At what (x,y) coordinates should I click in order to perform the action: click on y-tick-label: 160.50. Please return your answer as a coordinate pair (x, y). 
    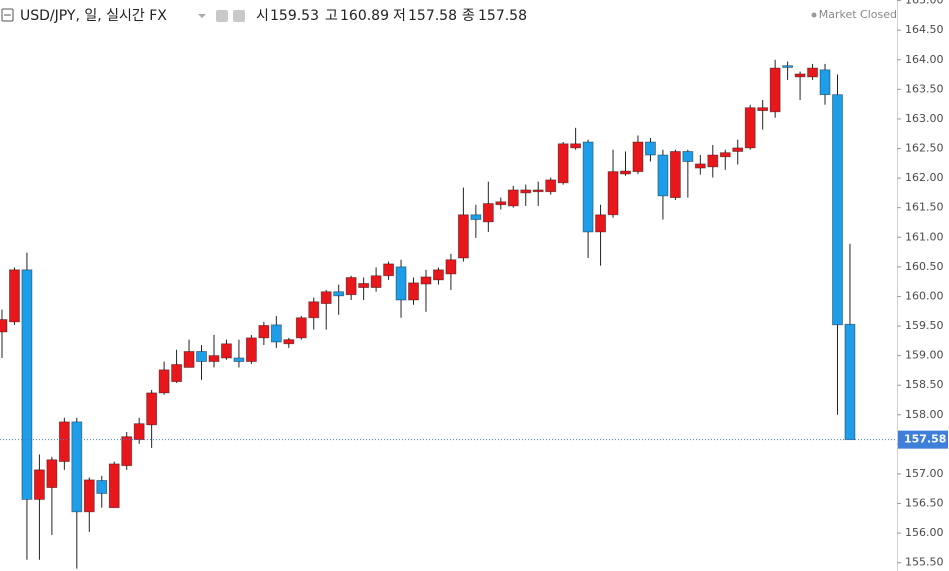
    Looking at the image, I should click on (924, 266).